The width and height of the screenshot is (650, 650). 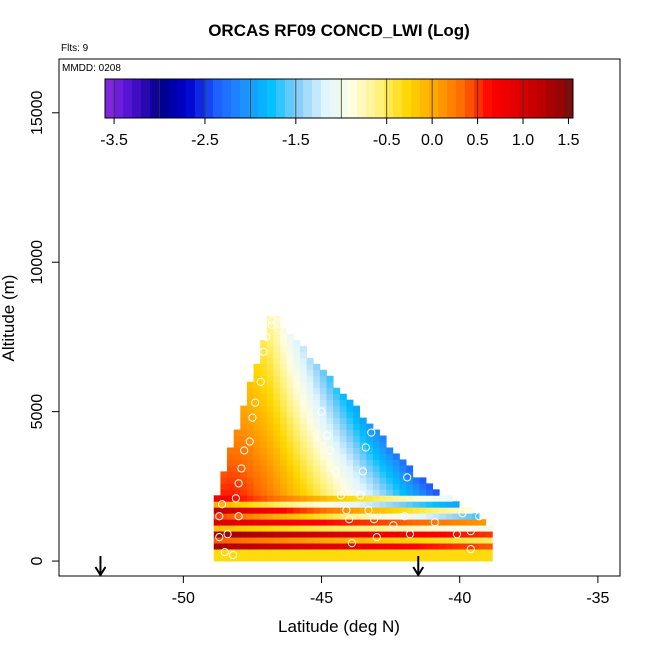 What do you see at coordinates (259, 566) in the screenshot?
I see `flight-arrows` at bounding box center [259, 566].